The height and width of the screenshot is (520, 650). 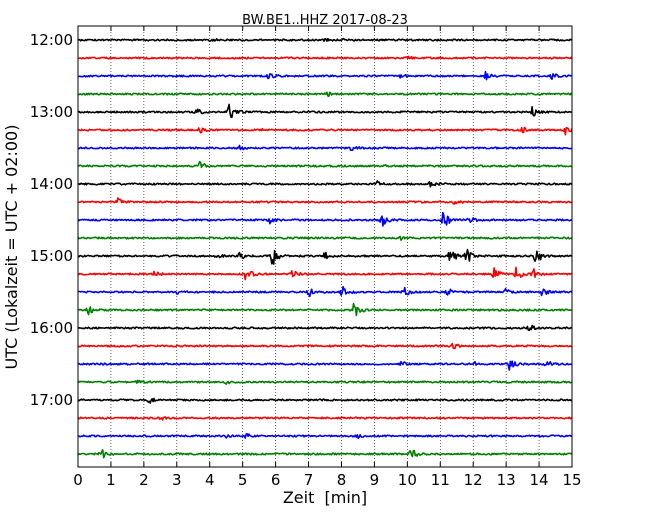 What do you see at coordinates (309, 480) in the screenshot?
I see `x-tick-label: 7` at bounding box center [309, 480].